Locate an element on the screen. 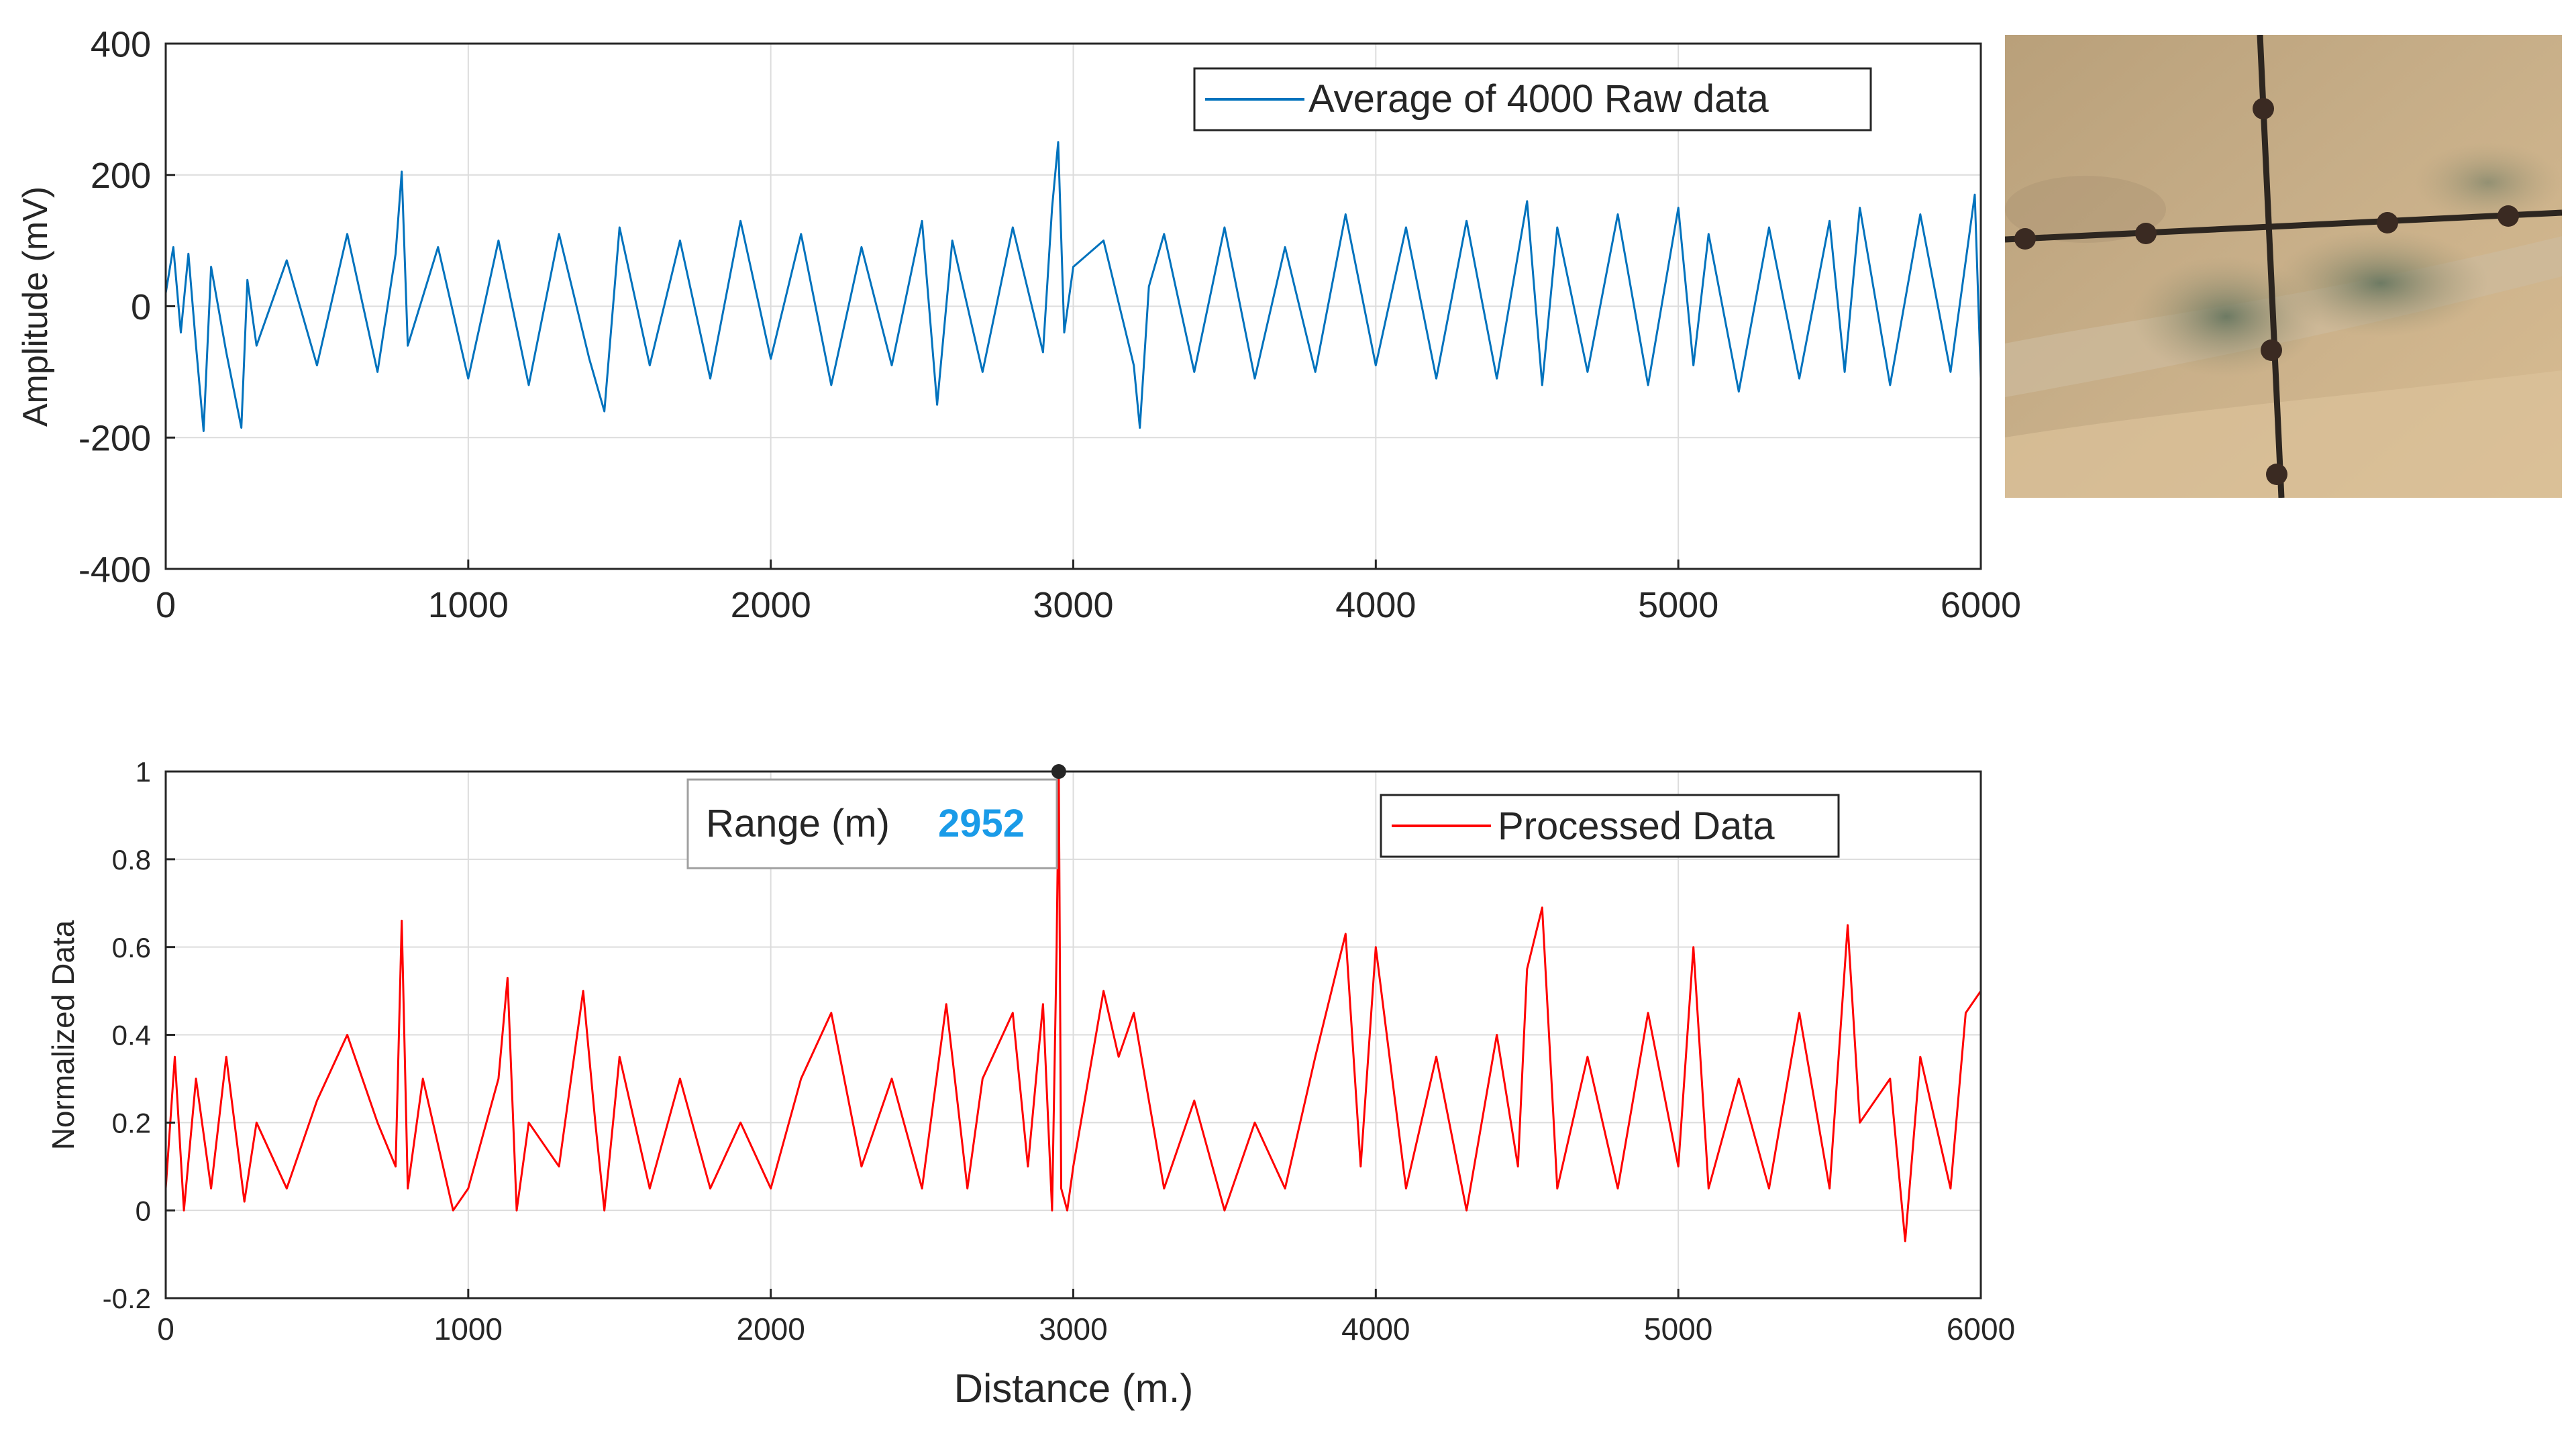  series-line-average-of-4000-raw-data is located at coordinates (1073, 286).